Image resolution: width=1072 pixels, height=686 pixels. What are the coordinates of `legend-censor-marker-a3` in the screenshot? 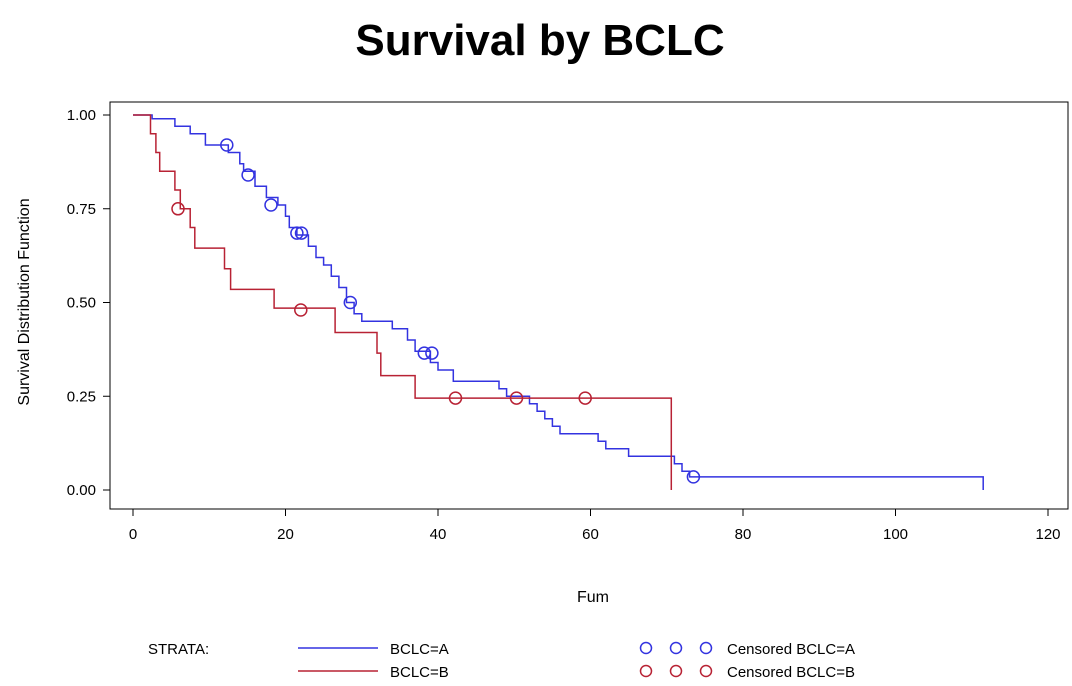 It's located at (706, 648).